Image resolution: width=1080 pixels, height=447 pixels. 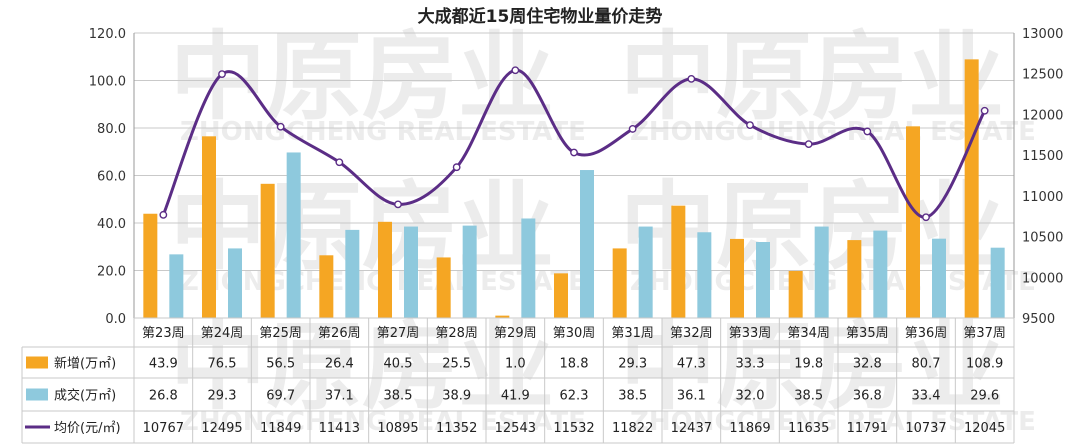 I want to click on table-cell-value: 12045, so click(x=984, y=428).